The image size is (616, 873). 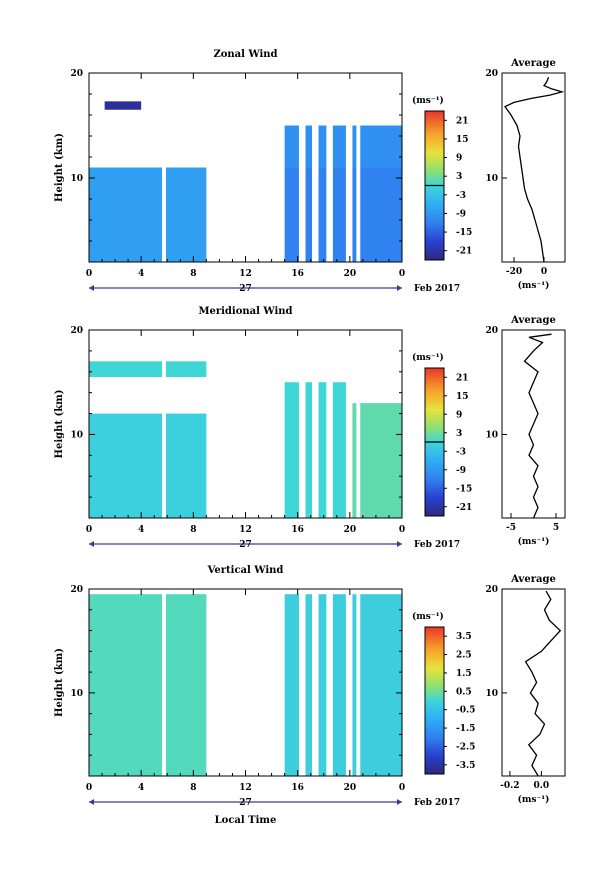 What do you see at coordinates (246, 820) in the screenshot?
I see `x-axis-label: Local Time` at bounding box center [246, 820].